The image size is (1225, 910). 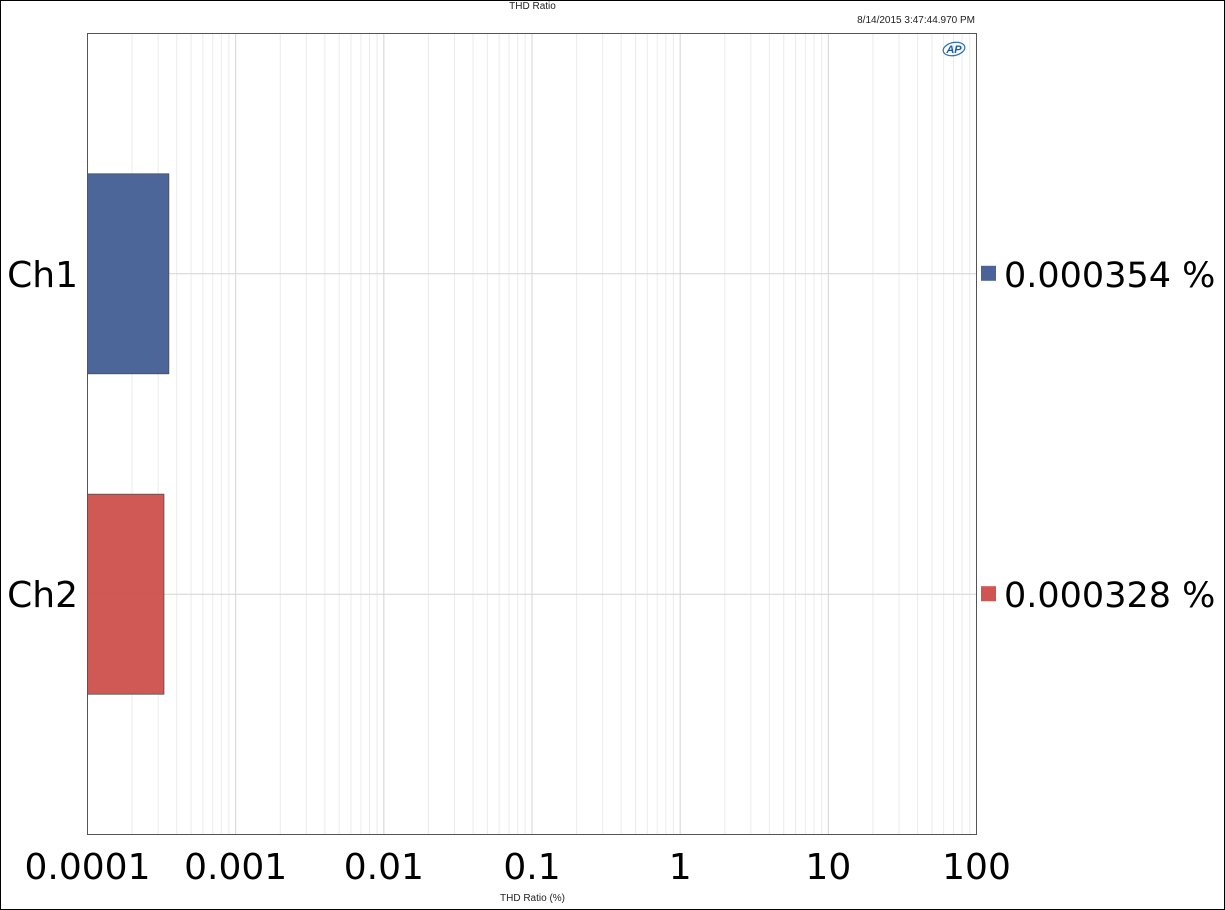 What do you see at coordinates (680, 867) in the screenshot?
I see `x-tick-label: 1` at bounding box center [680, 867].